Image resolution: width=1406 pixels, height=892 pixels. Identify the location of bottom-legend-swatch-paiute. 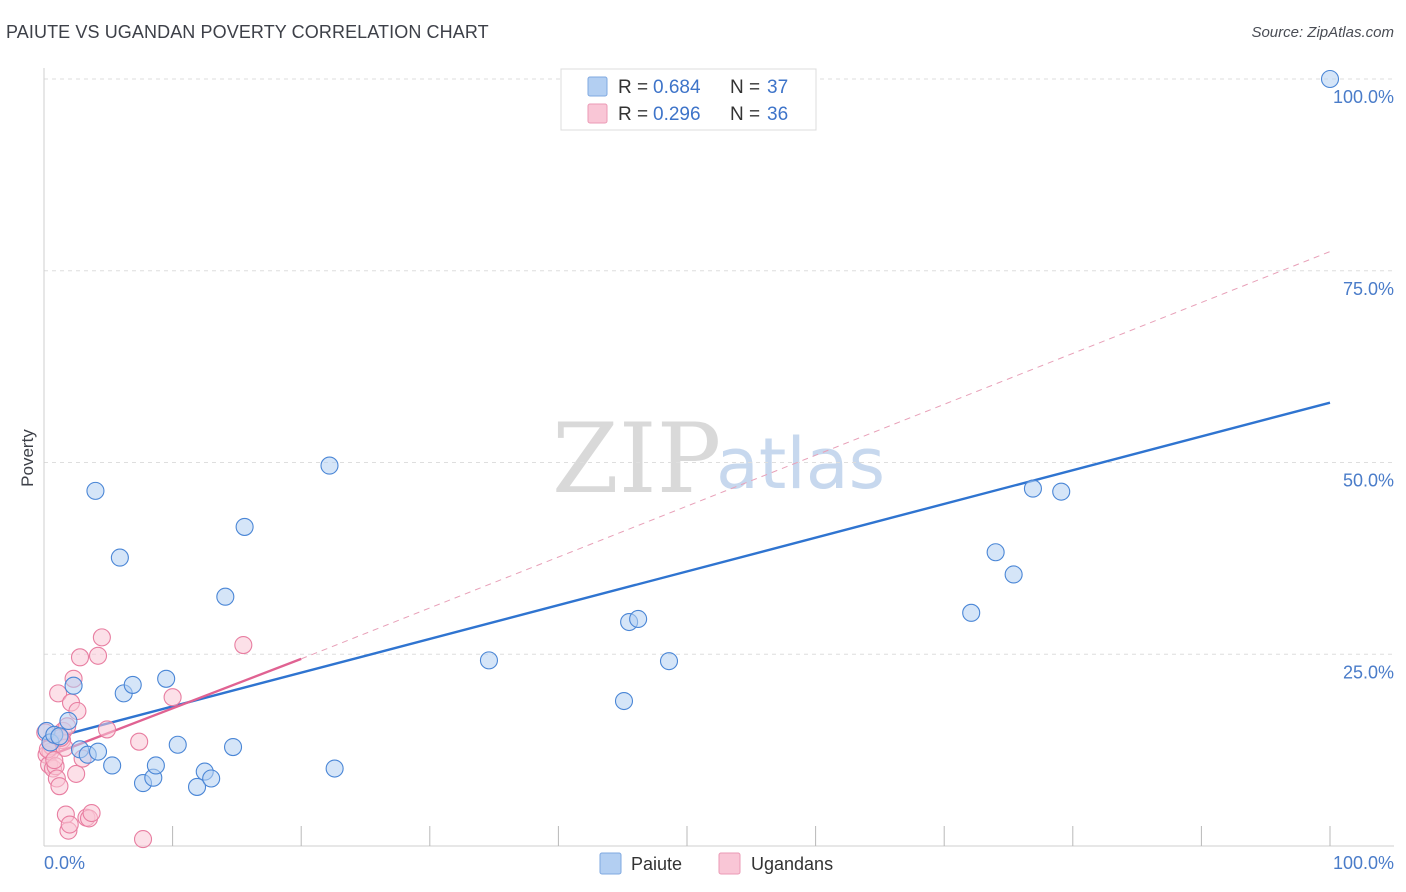
(610, 863).